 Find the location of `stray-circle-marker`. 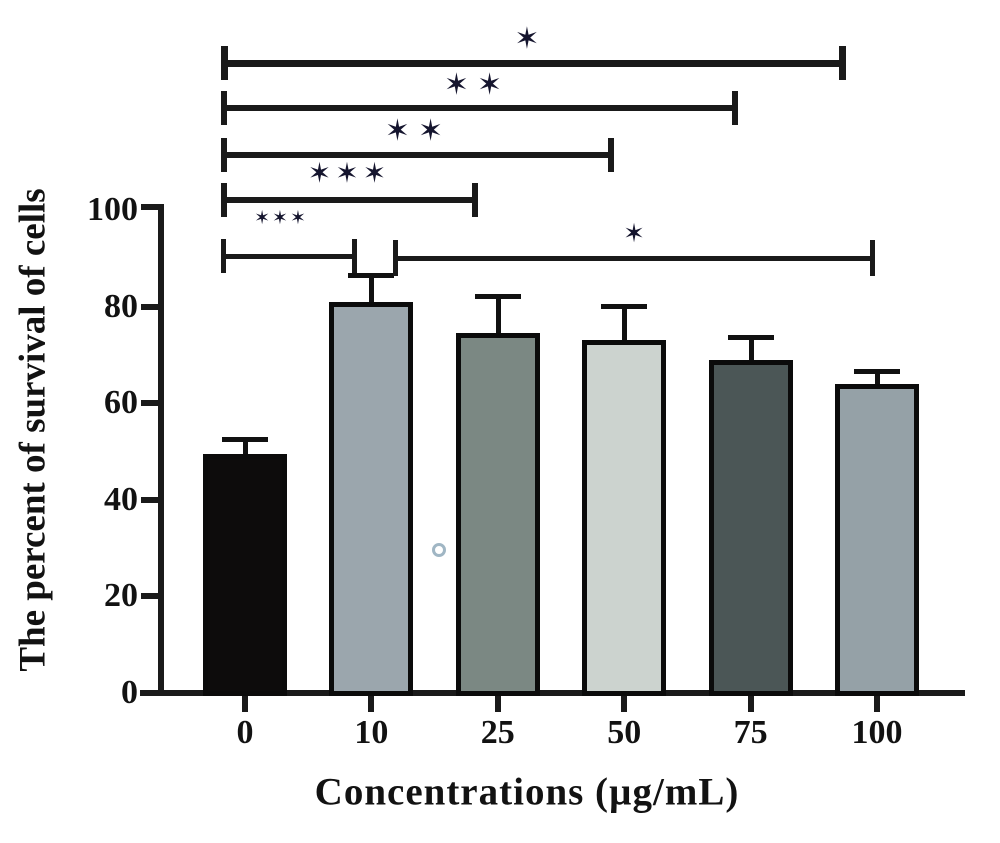

stray-circle-marker is located at coordinates (439, 550).